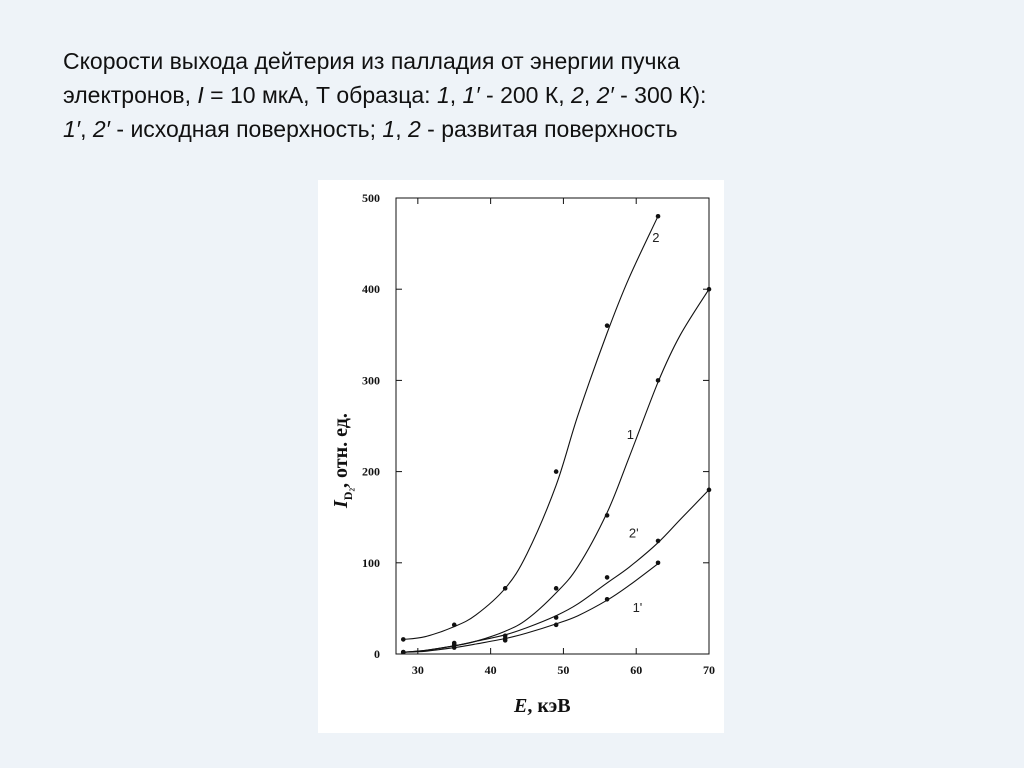 The image size is (1024, 768). I want to click on y-tick-label: 400, so click(371, 289).